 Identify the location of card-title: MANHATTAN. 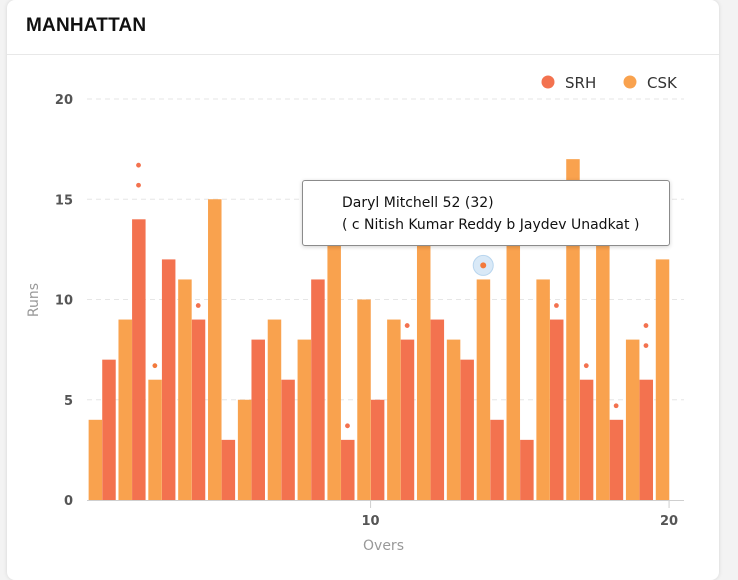
(86, 25).